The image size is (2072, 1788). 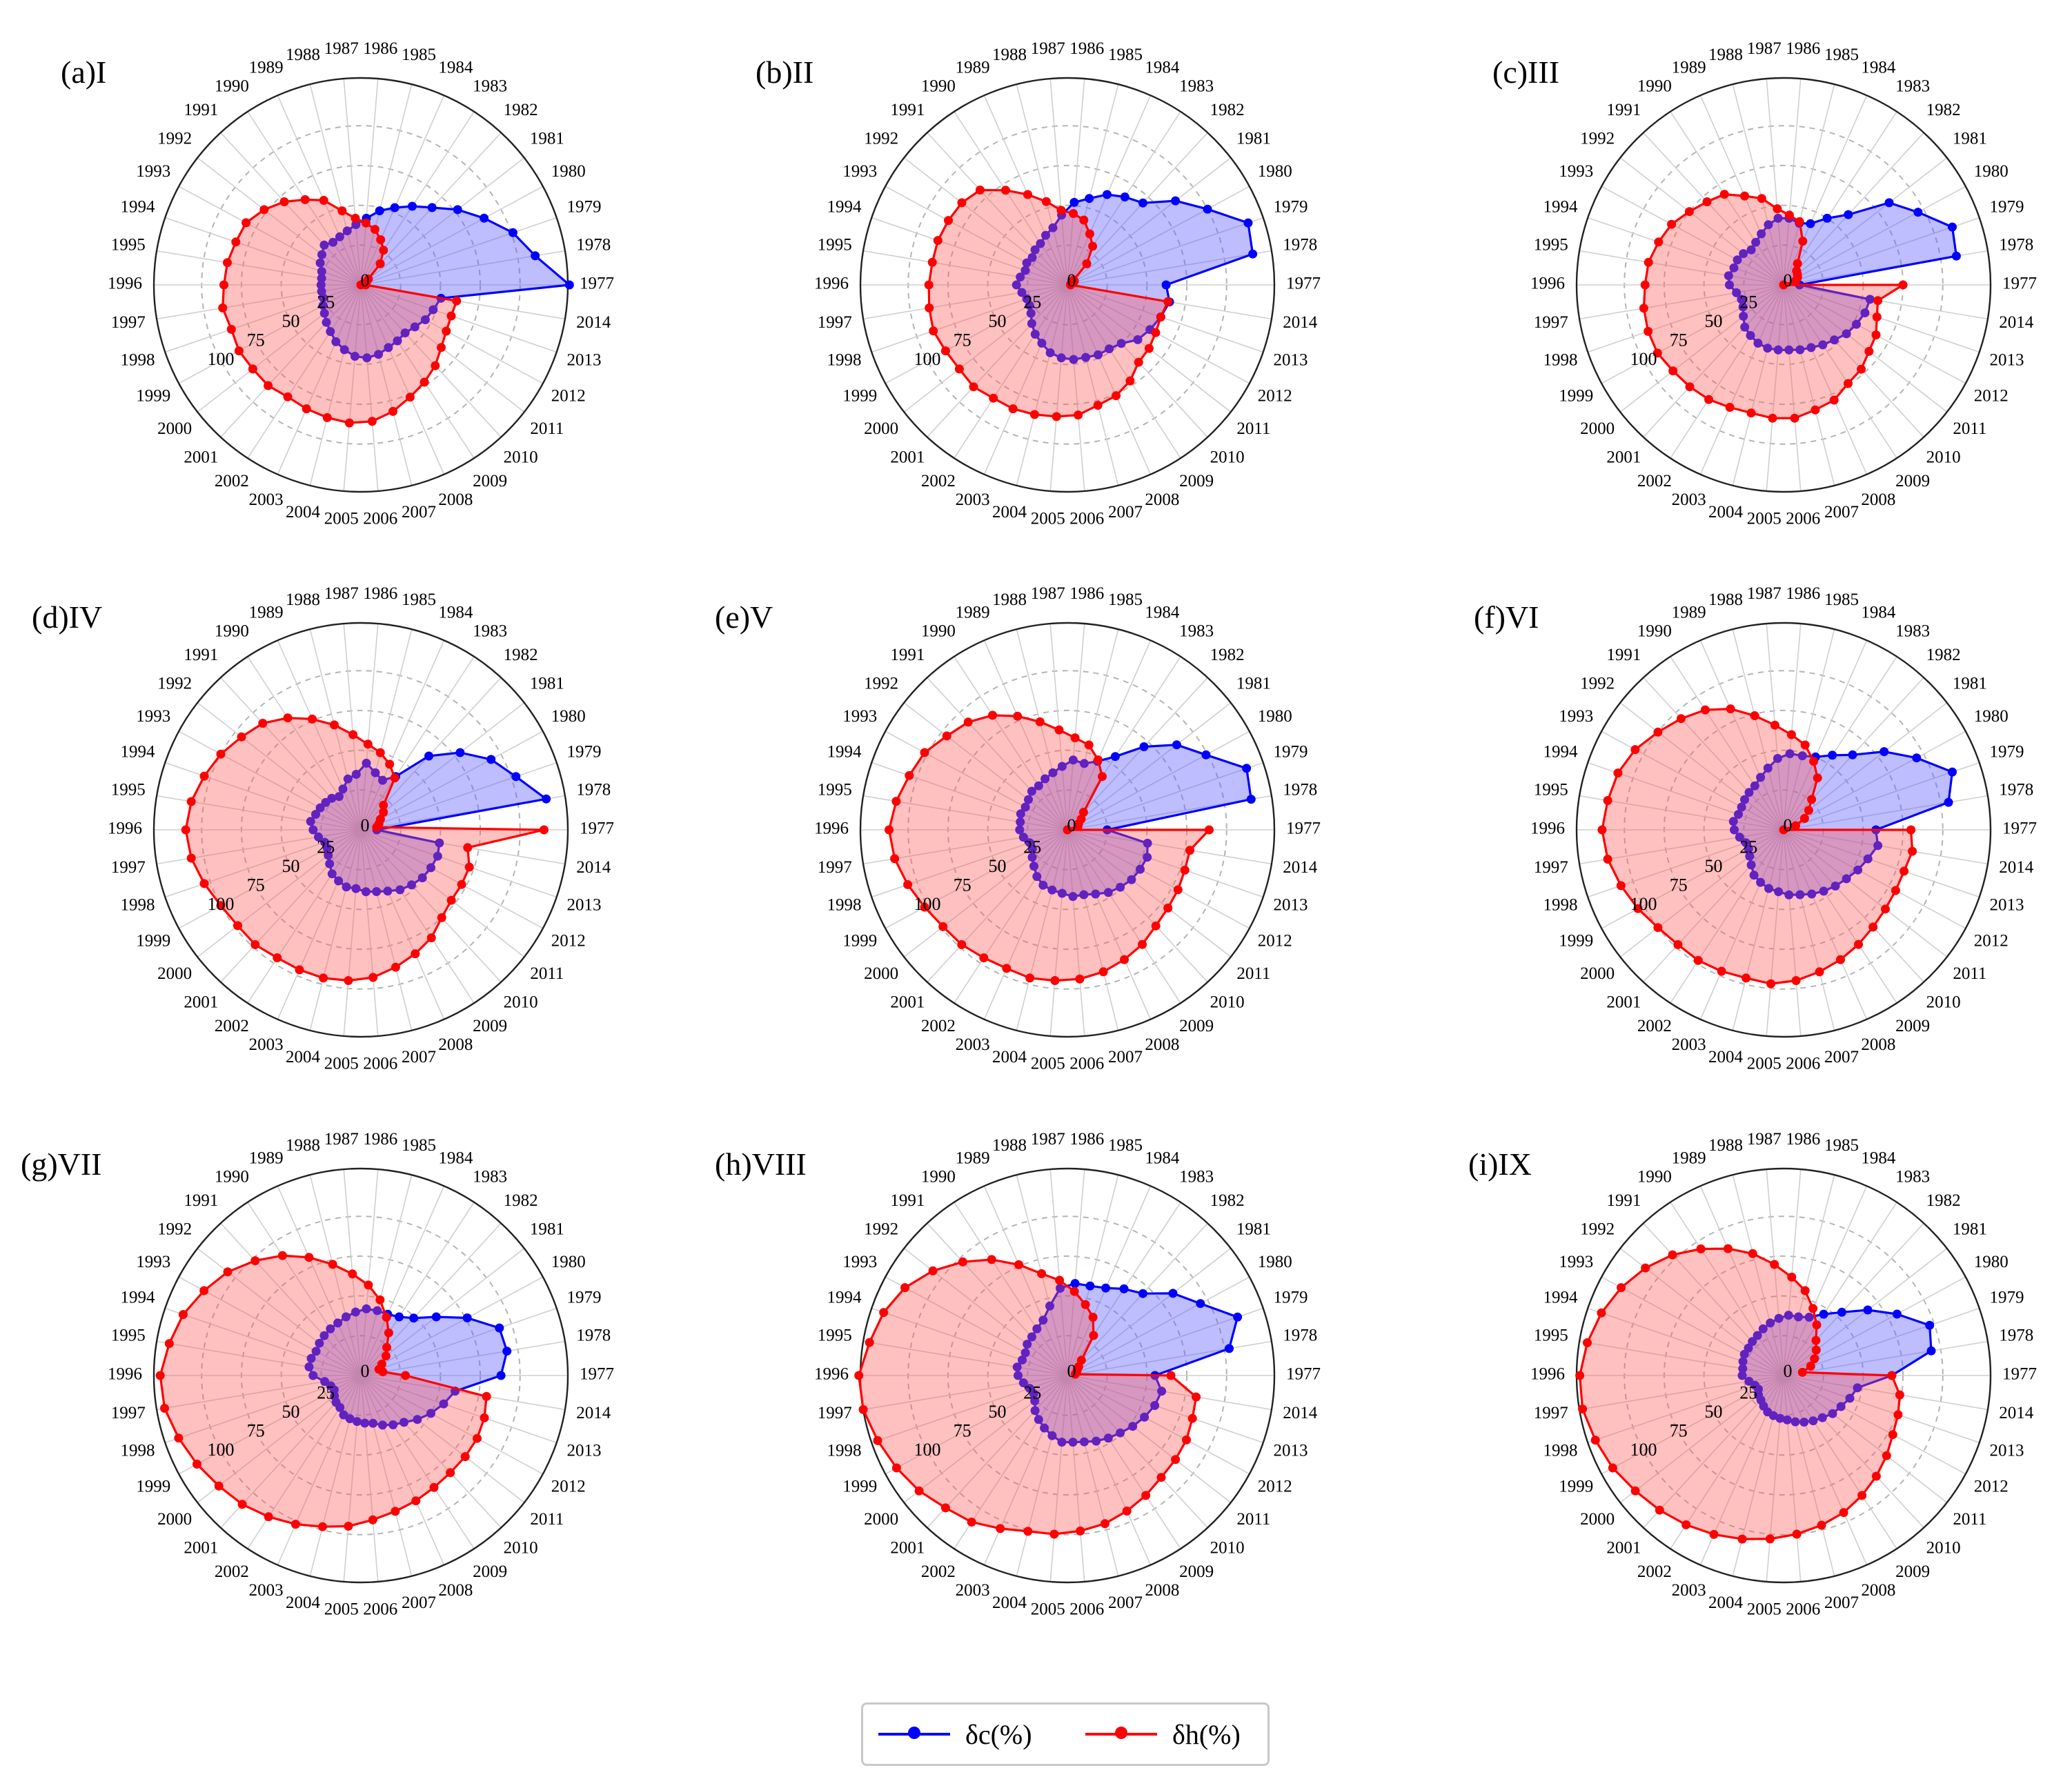 I want to click on year-tick-label: 1990, so click(x=232, y=86).